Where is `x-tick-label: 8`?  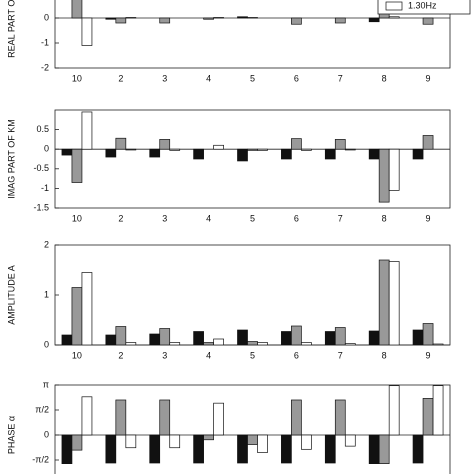 x-tick-label: 8 is located at coordinates (384, 355).